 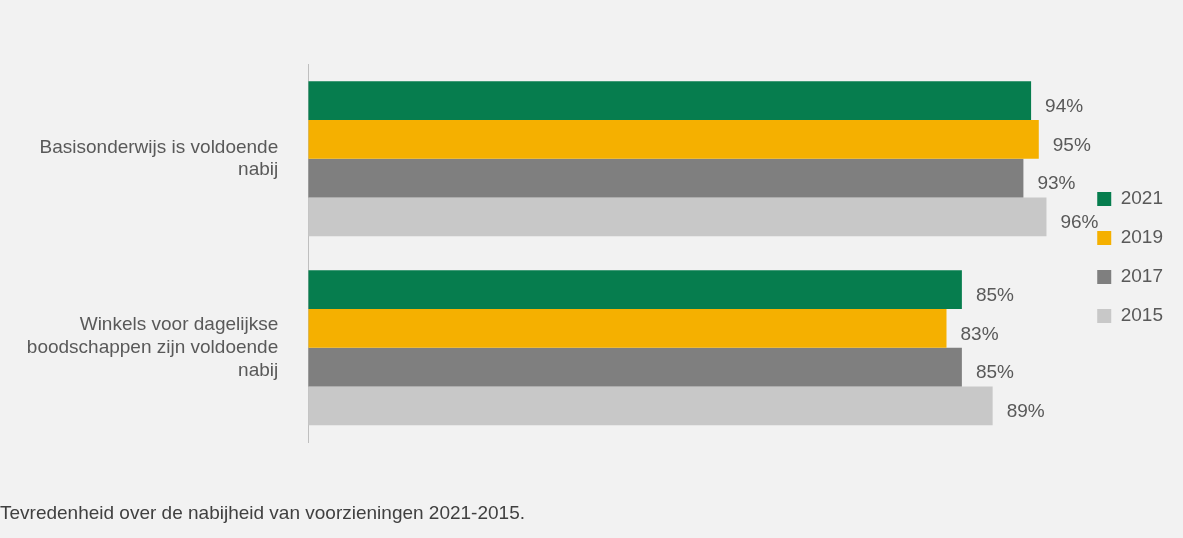 I want to click on data-label: 96%, so click(x=1079, y=222).